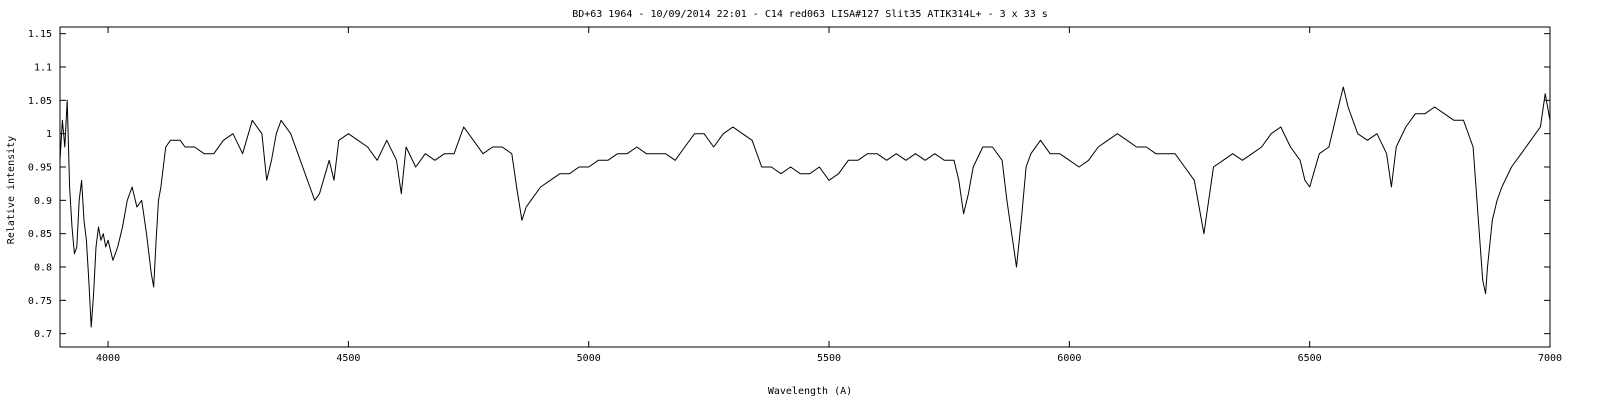  I want to click on y-tick-label: 1.05, so click(40, 101).